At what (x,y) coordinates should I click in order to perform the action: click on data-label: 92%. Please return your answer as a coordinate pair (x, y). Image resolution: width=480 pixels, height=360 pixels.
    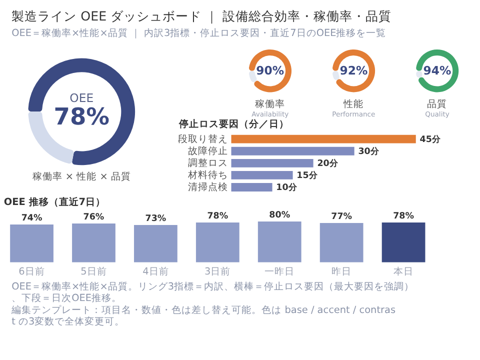
    Looking at the image, I should click on (354, 71).